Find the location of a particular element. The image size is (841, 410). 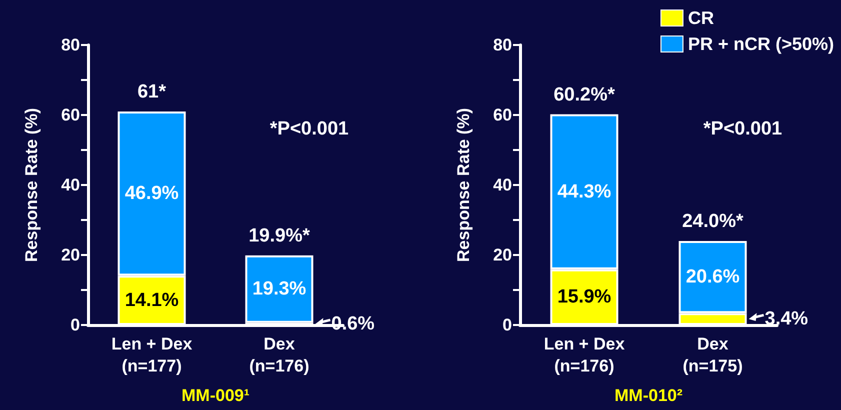

legend-label: PR + nCR (>50%) is located at coordinates (761, 44).